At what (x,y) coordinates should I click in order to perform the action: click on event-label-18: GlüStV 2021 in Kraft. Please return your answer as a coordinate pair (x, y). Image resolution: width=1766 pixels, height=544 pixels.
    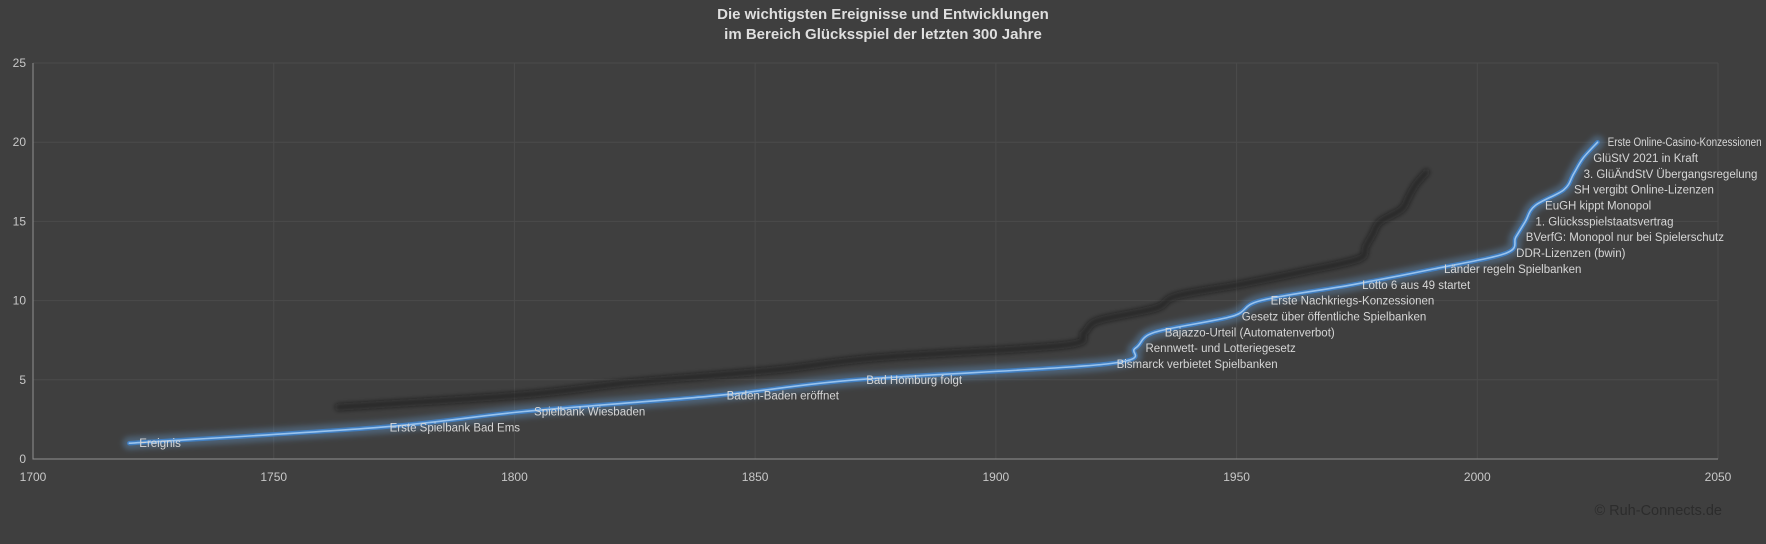
    Looking at the image, I should click on (1646, 159).